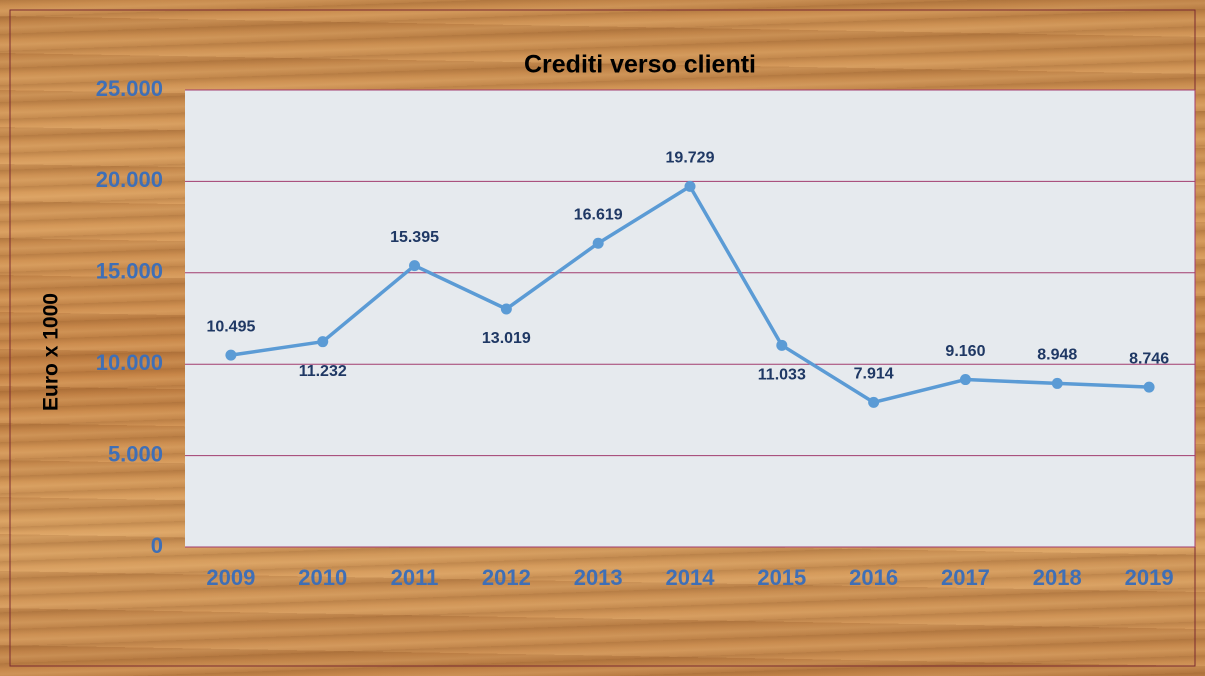  What do you see at coordinates (1149, 358) in the screenshot?
I see `data-label: 8.746` at bounding box center [1149, 358].